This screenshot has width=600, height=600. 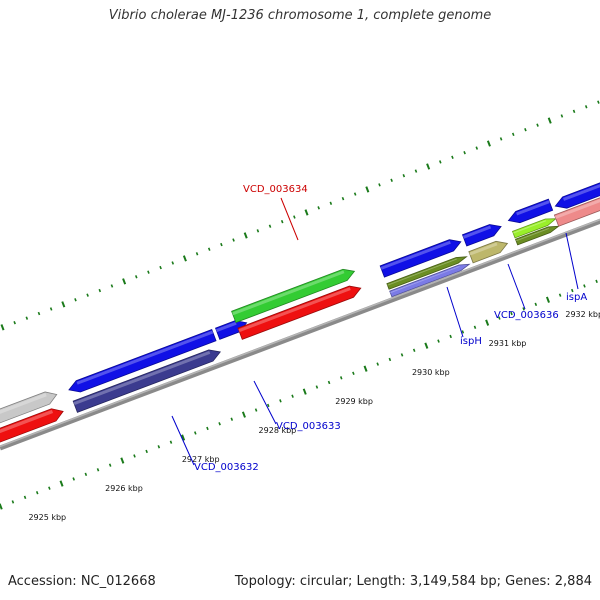 I want to click on tick-label: 2931 kbp, so click(x=508, y=343).